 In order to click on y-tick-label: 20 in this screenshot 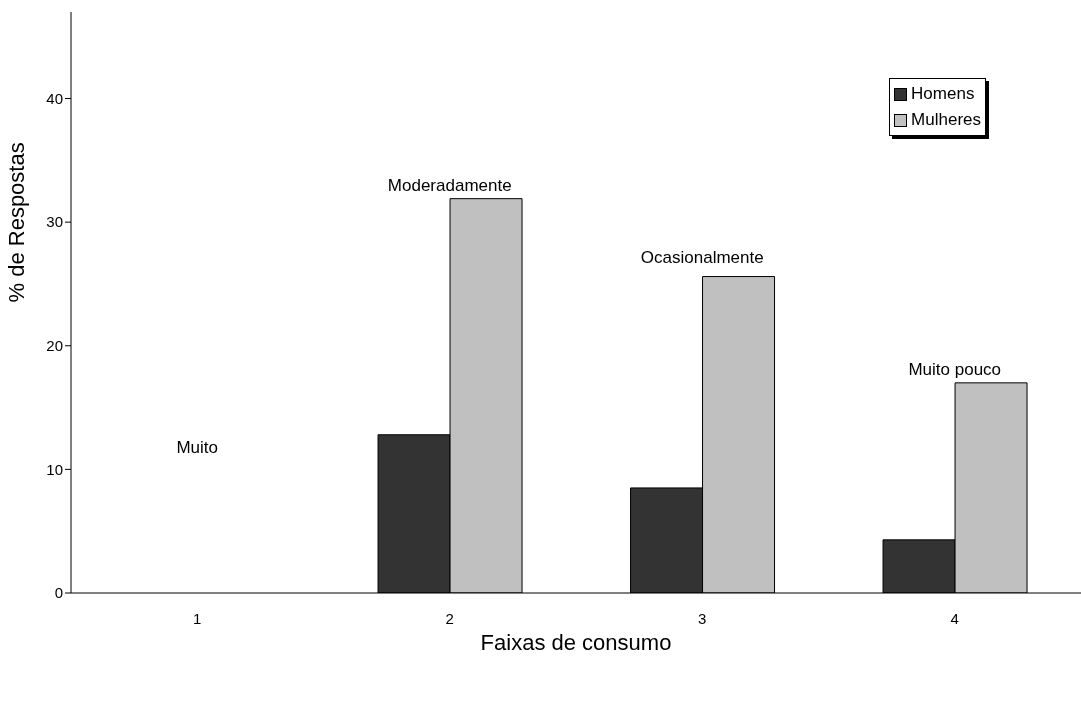, I will do `click(54, 346)`.